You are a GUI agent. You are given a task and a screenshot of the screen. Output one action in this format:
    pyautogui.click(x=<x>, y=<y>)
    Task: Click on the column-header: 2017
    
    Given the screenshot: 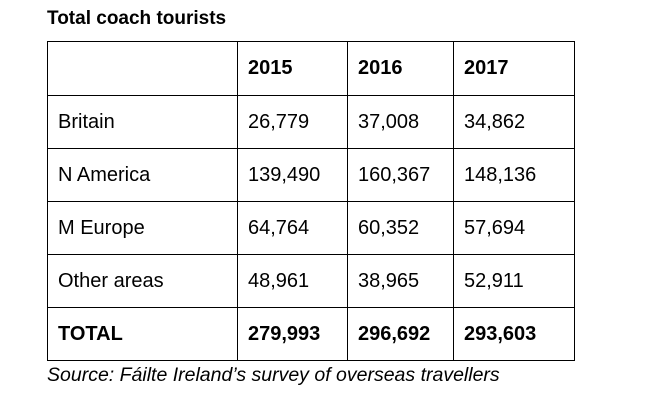 What is the action you would take?
    pyautogui.click(x=514, y=68)
    